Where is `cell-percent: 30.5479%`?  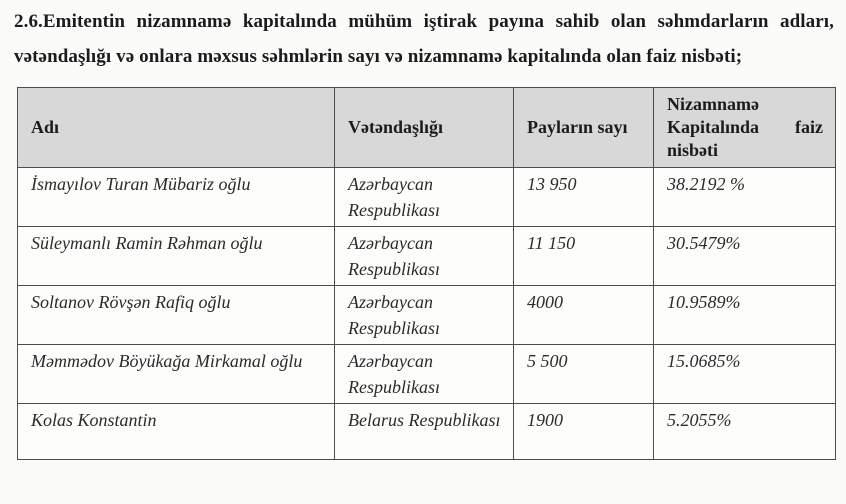 cell-percent: 30.5479% is located at coordinates (744, 256).